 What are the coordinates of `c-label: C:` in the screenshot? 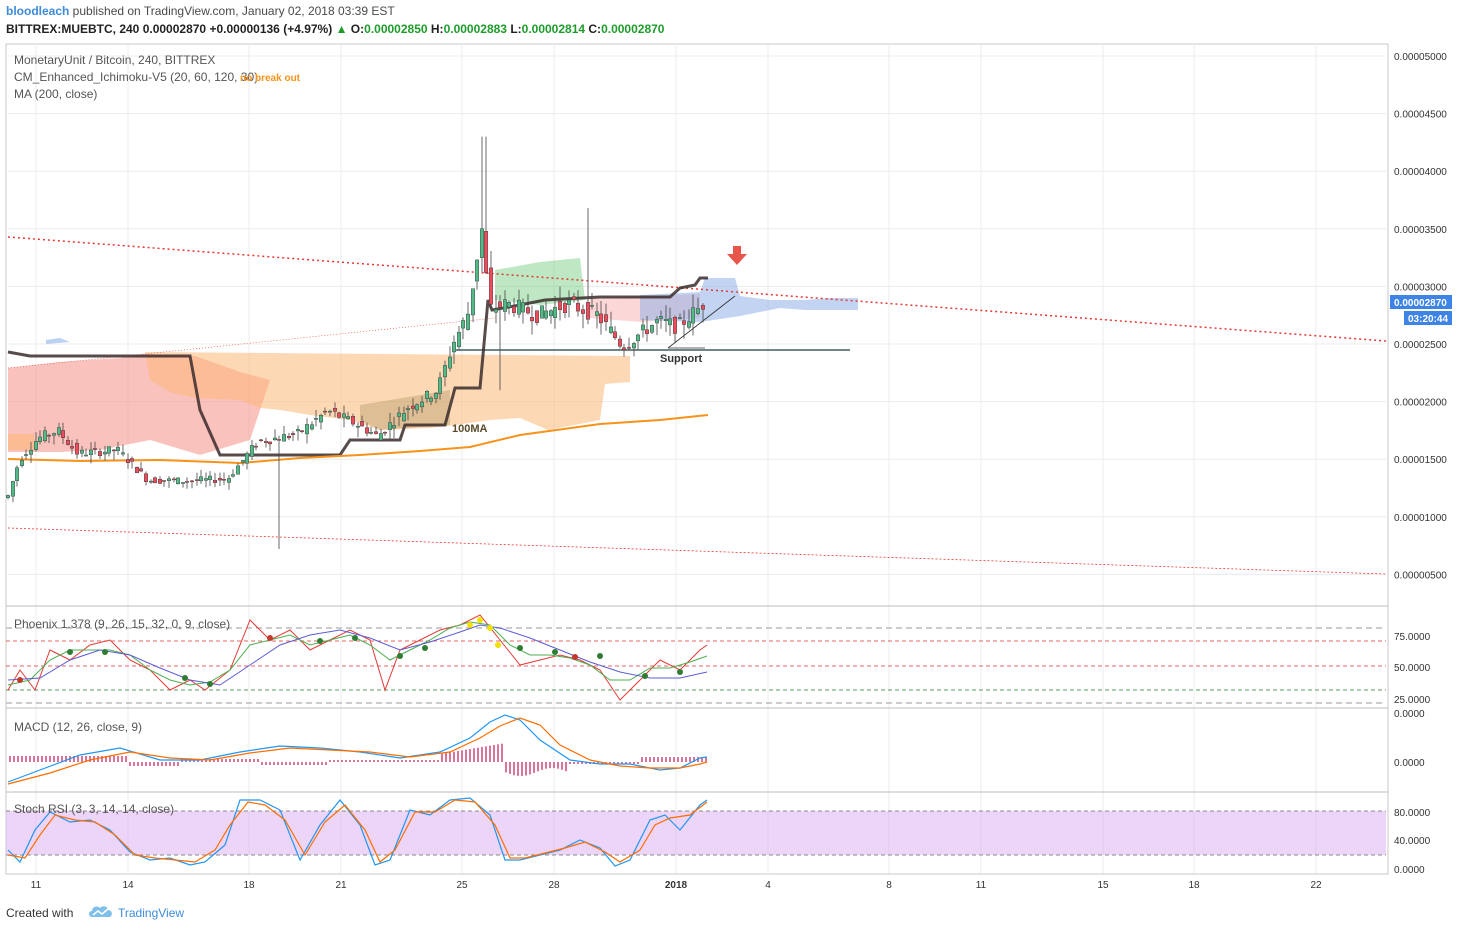 It's located at (595, 29).